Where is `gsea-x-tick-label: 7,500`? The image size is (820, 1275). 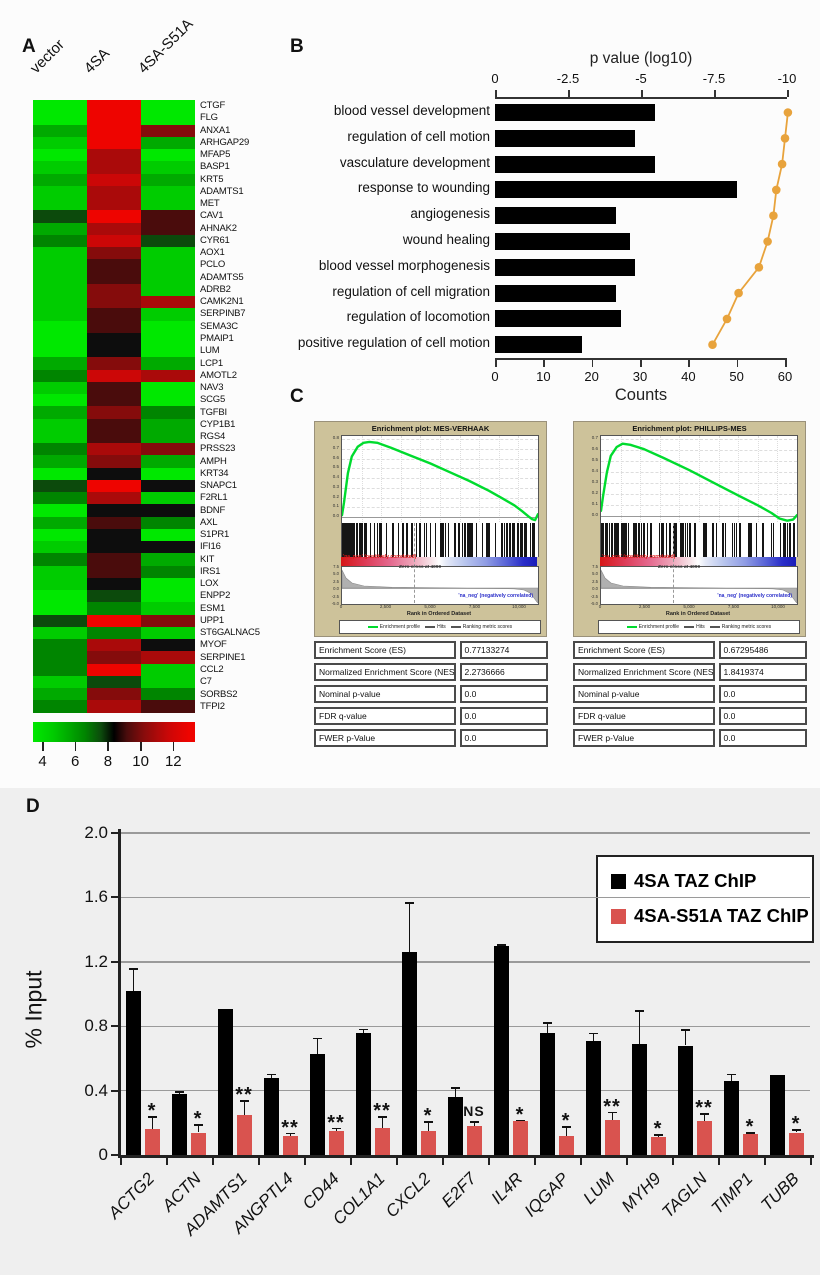 gsea-x-tick-label: 7,500 is located at coordinates (474, 606).